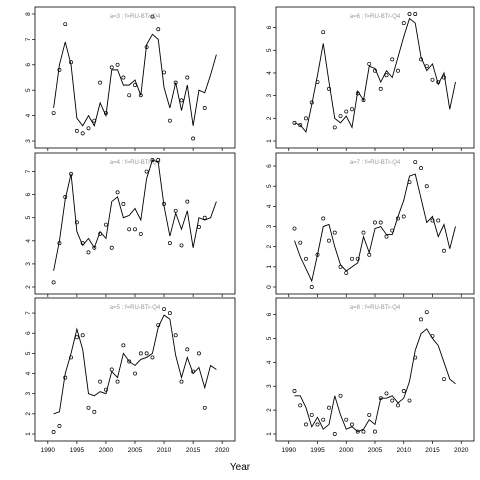 Image resolution: width=480 pixels, height=480 pixels. Describe the element at coordinates (375, 17) in the screenshot. I see `panel-title: a=6 : f=RU-BTr-Q4` at that location.